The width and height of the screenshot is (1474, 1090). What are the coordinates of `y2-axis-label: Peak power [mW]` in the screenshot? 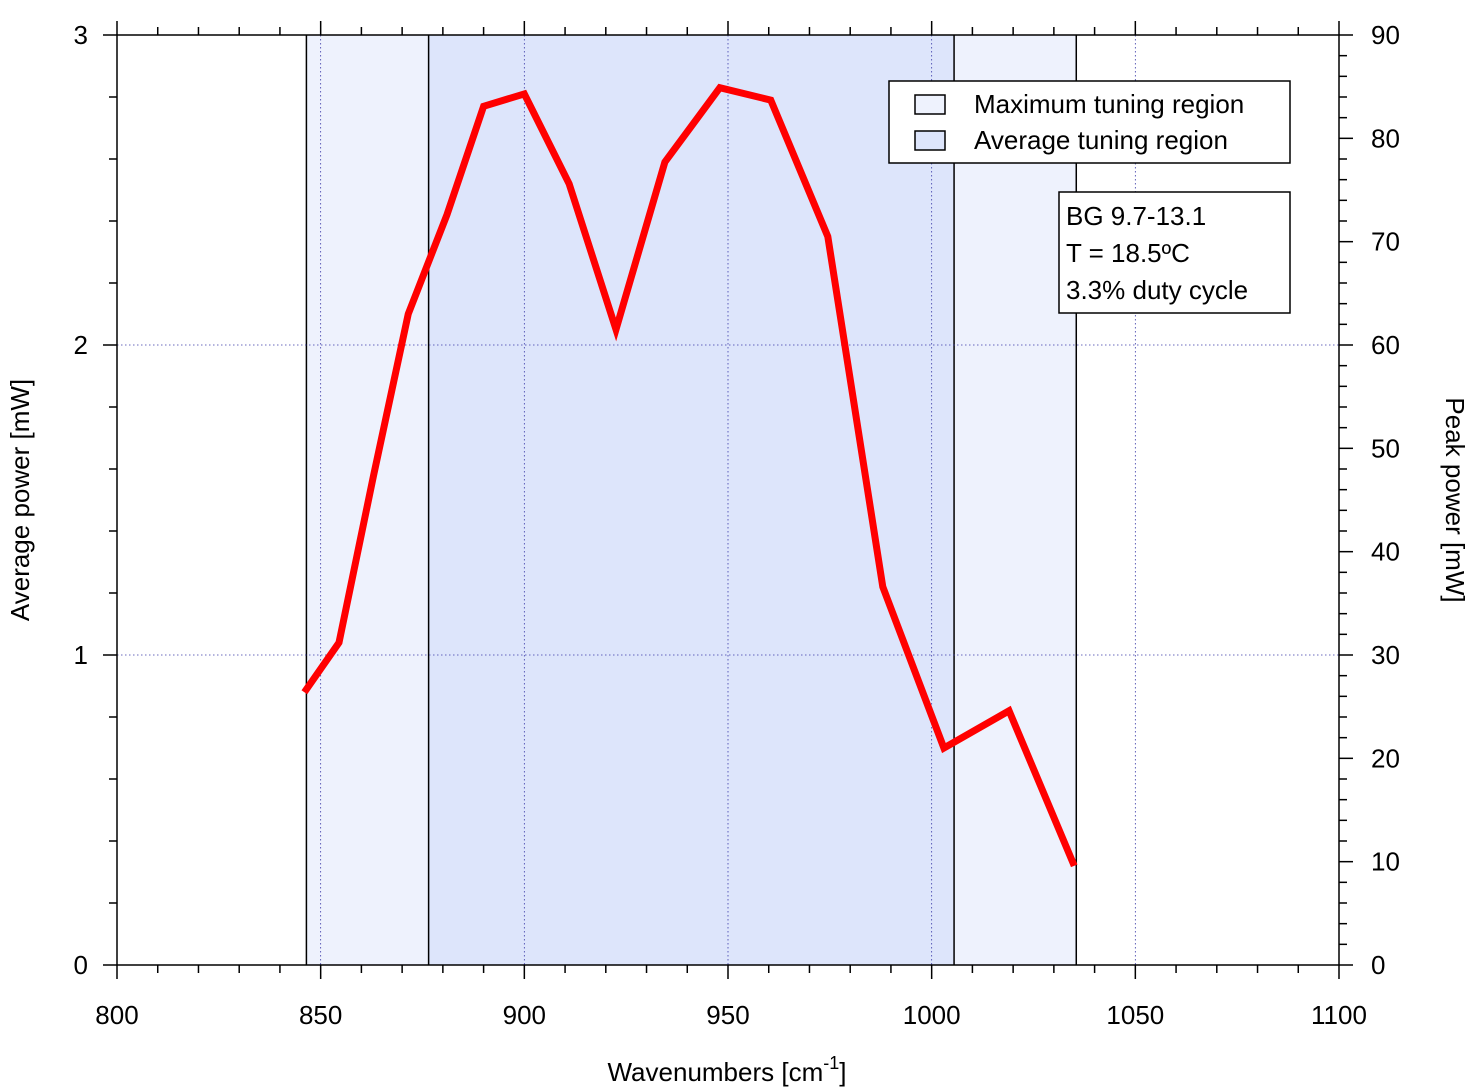 It's located at (1455, 499).